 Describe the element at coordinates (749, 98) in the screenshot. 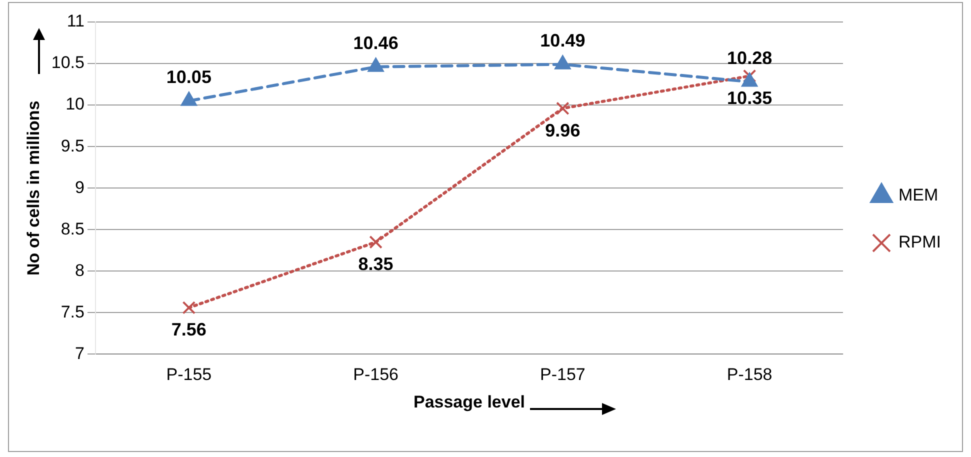

I see `data-label: 10.35` at that location.